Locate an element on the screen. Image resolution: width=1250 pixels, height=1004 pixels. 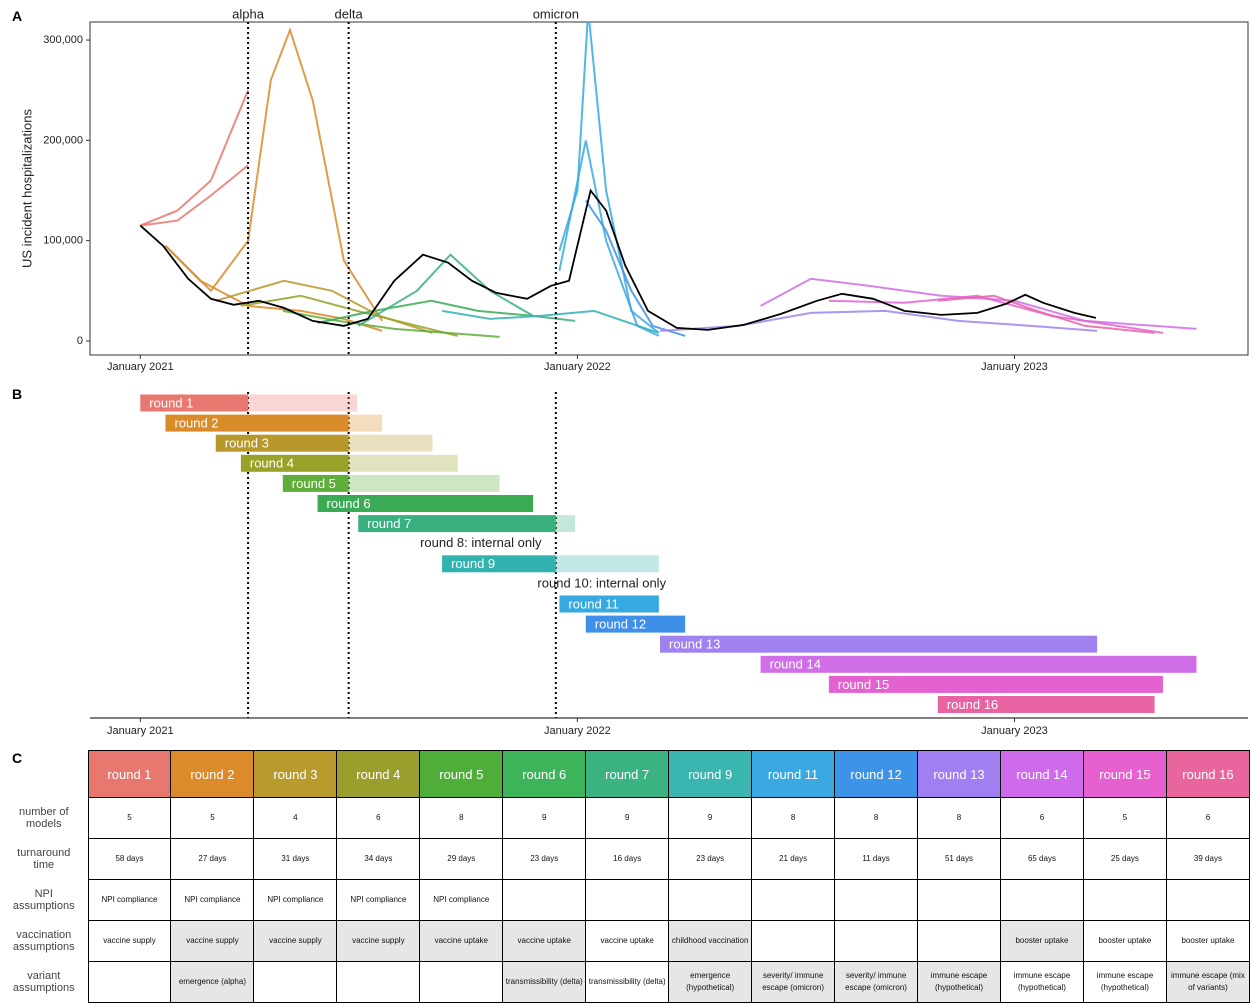
event-label: alpha is located at coordinates (248, 13).